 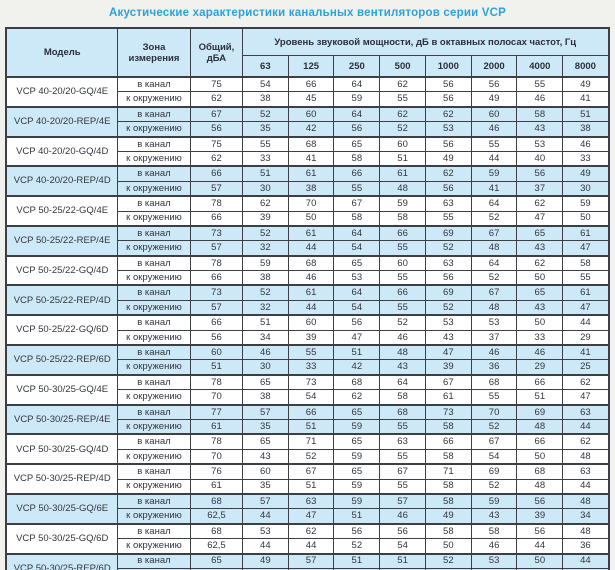 I want to click on band-cell-250: 59, so click(x=357, y=486).